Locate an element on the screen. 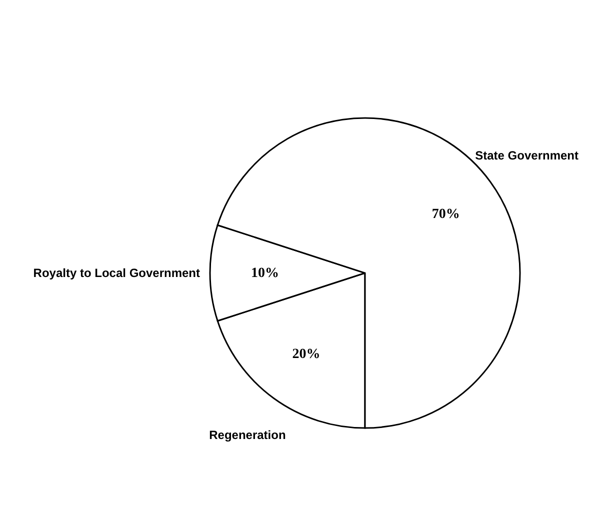 This screenshot has width=594, height=529. data-label: 20% is located at coordinates (306, 354).